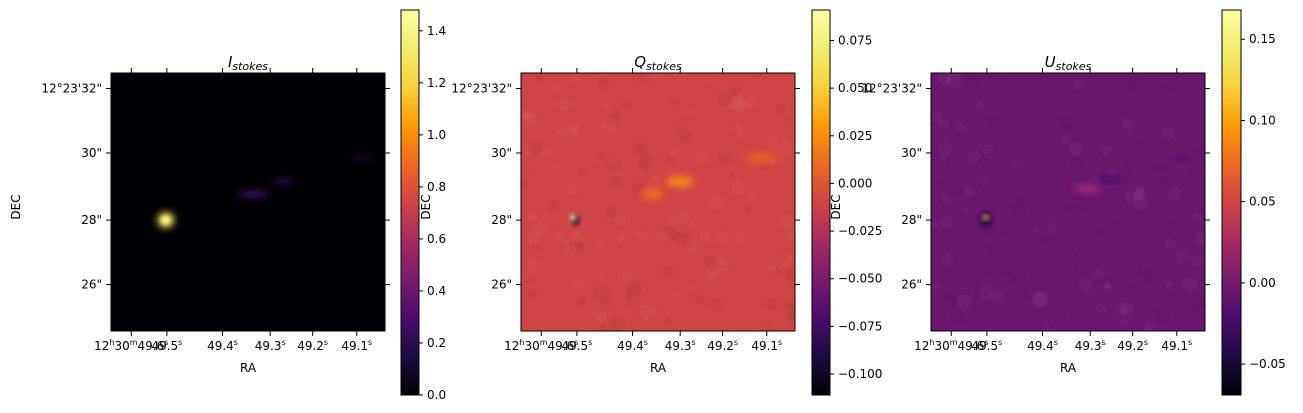 The height and width of the screenshot is (413, 1303). What do you see at coordinates (855, 183) in the screenshot?
I see `colorbar-tick-label: 0.000` at bounding box center [855, 183].